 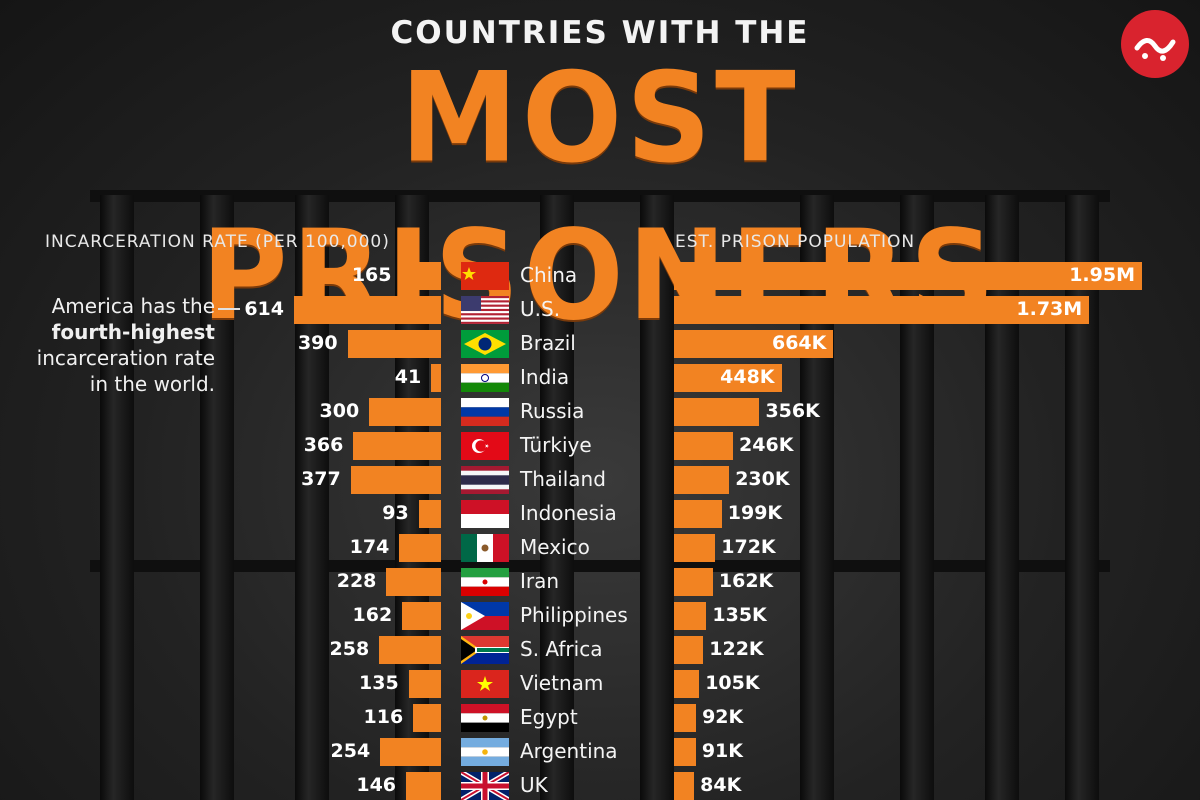 I want to click on population-label: 199K, so click(x=755, y=513).